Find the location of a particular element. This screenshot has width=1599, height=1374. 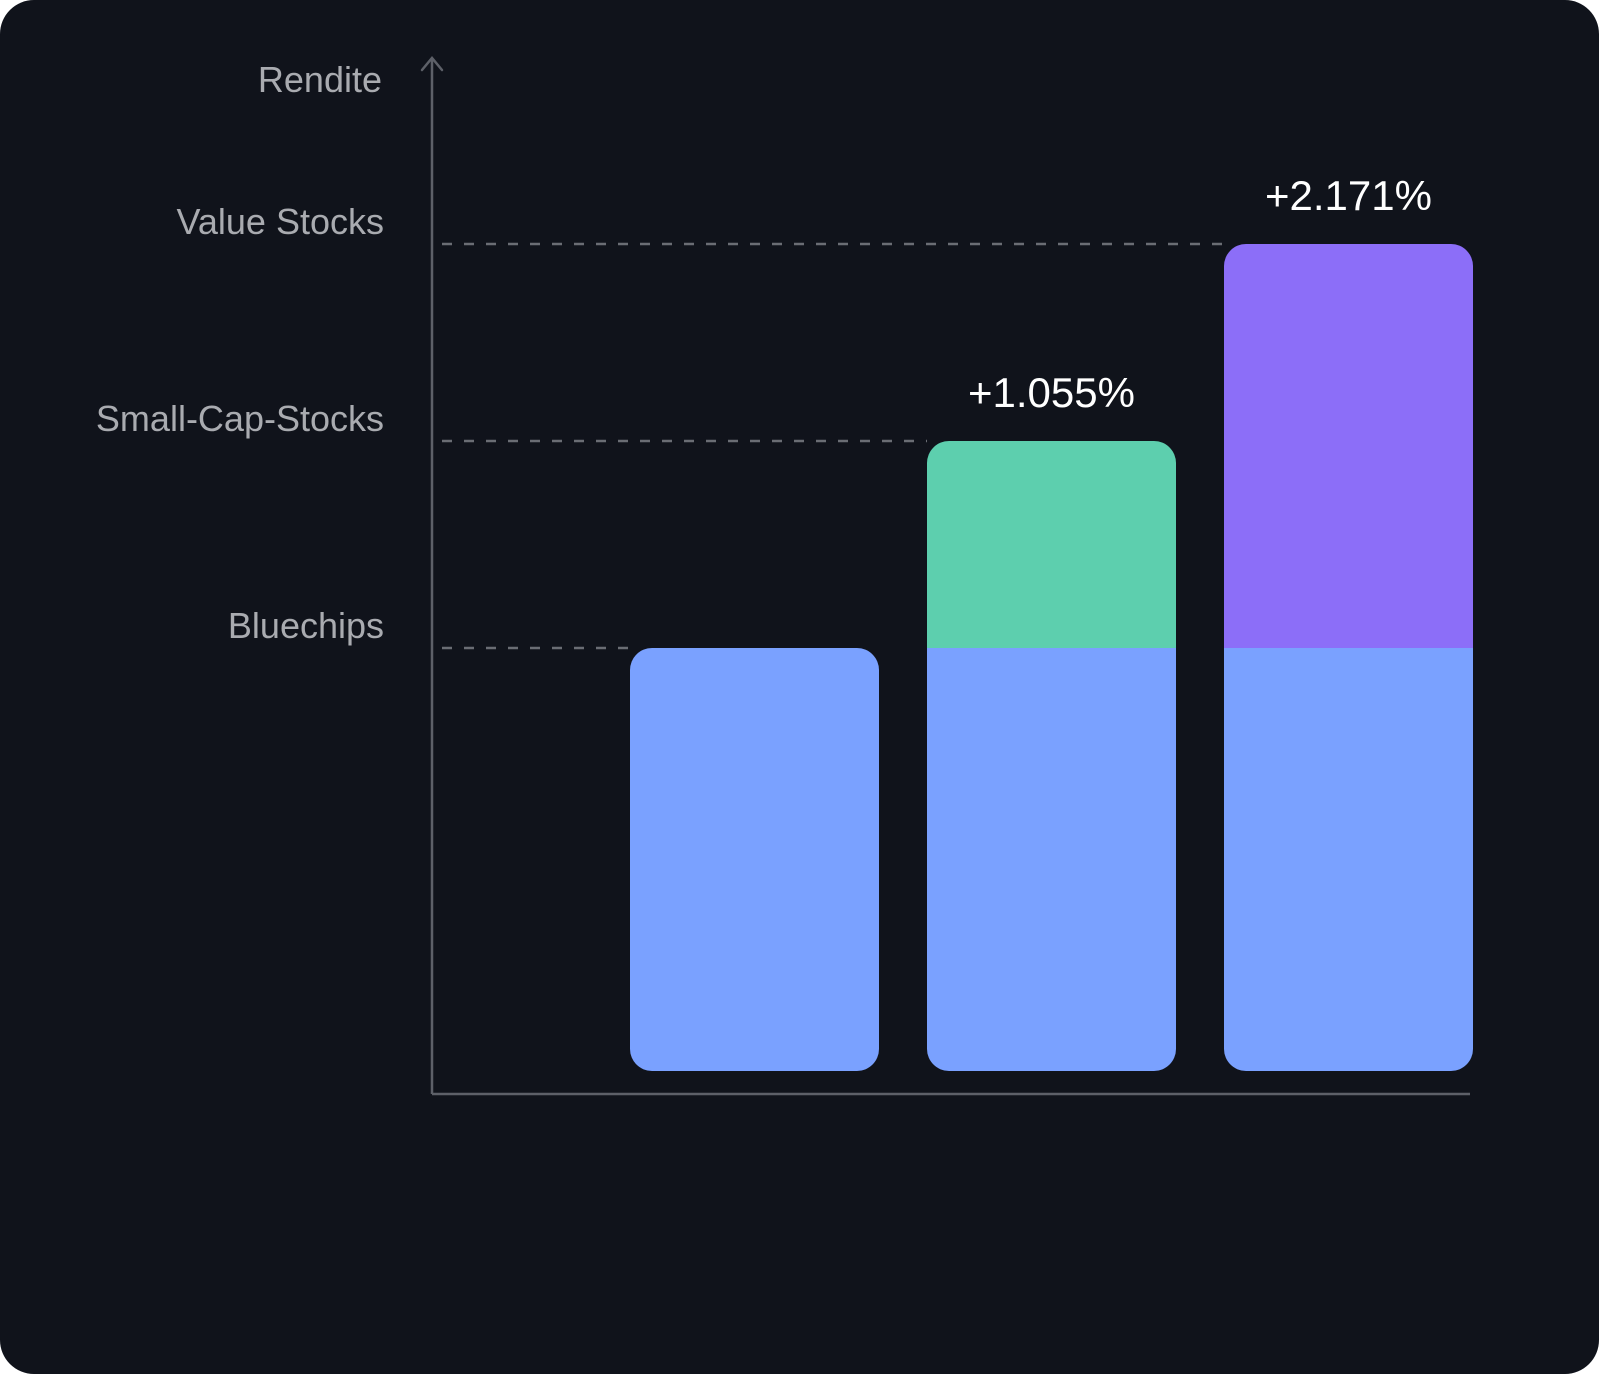

bar-stack: +1.055% is located at coordinates (1051, 720).